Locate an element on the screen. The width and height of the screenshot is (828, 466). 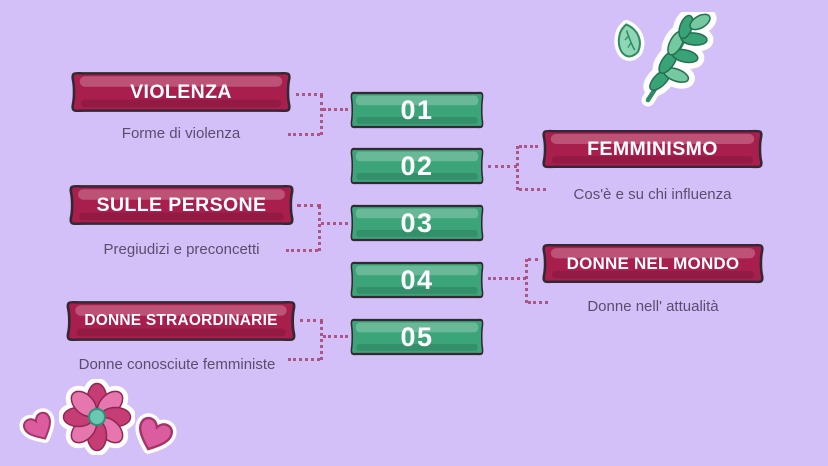
number-label-03: 03 is located at coordinates (417, 223).